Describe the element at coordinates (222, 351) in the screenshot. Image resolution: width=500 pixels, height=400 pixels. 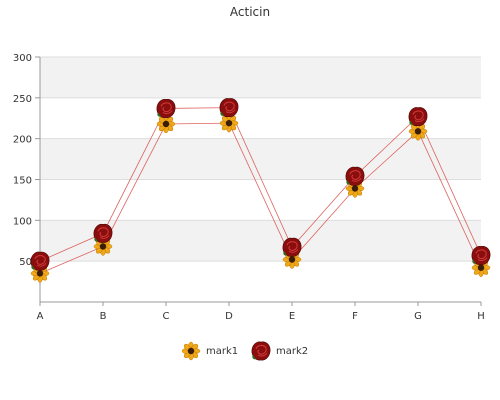
I see `legend-label-mark1: mark1` at that location.